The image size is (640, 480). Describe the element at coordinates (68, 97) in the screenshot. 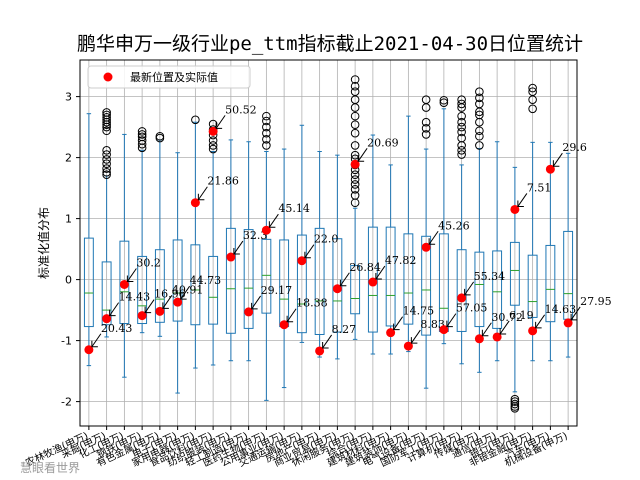

I see `y-tick-label: 3` at that location.